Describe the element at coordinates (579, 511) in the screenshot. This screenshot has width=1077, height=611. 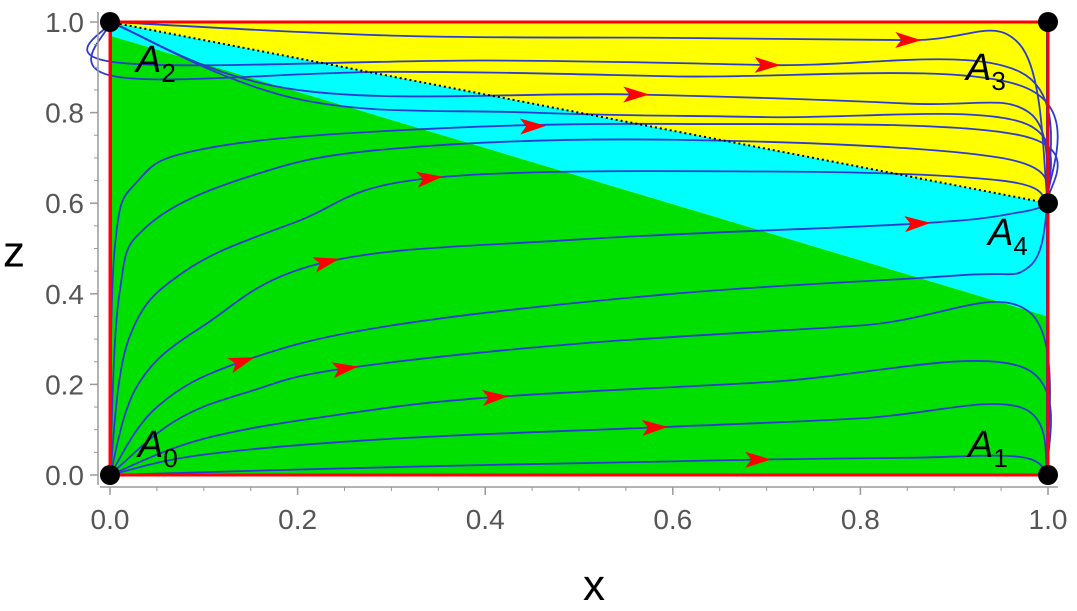
I see `x-ticks: 0.0 0.2 0.4 0.6 0.8 1.0` at that location.